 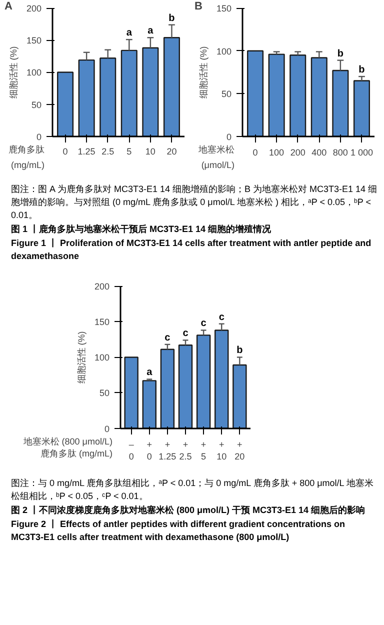 I want to click on chart-title: A, so click(x=8, y=6).